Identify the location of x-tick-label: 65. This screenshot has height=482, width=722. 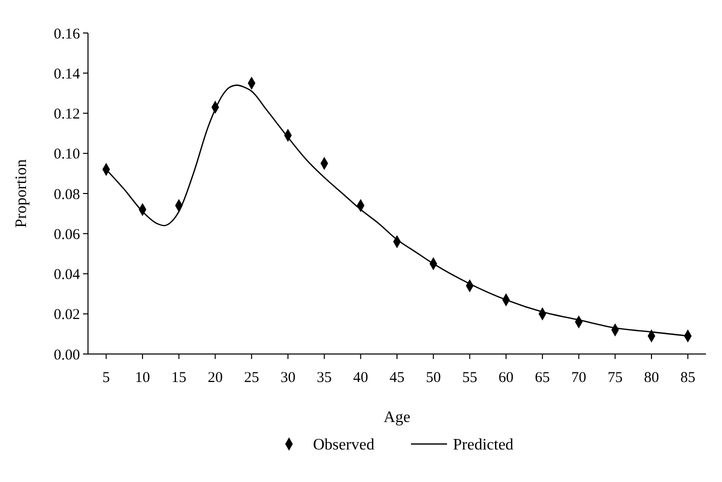
(542, 378).